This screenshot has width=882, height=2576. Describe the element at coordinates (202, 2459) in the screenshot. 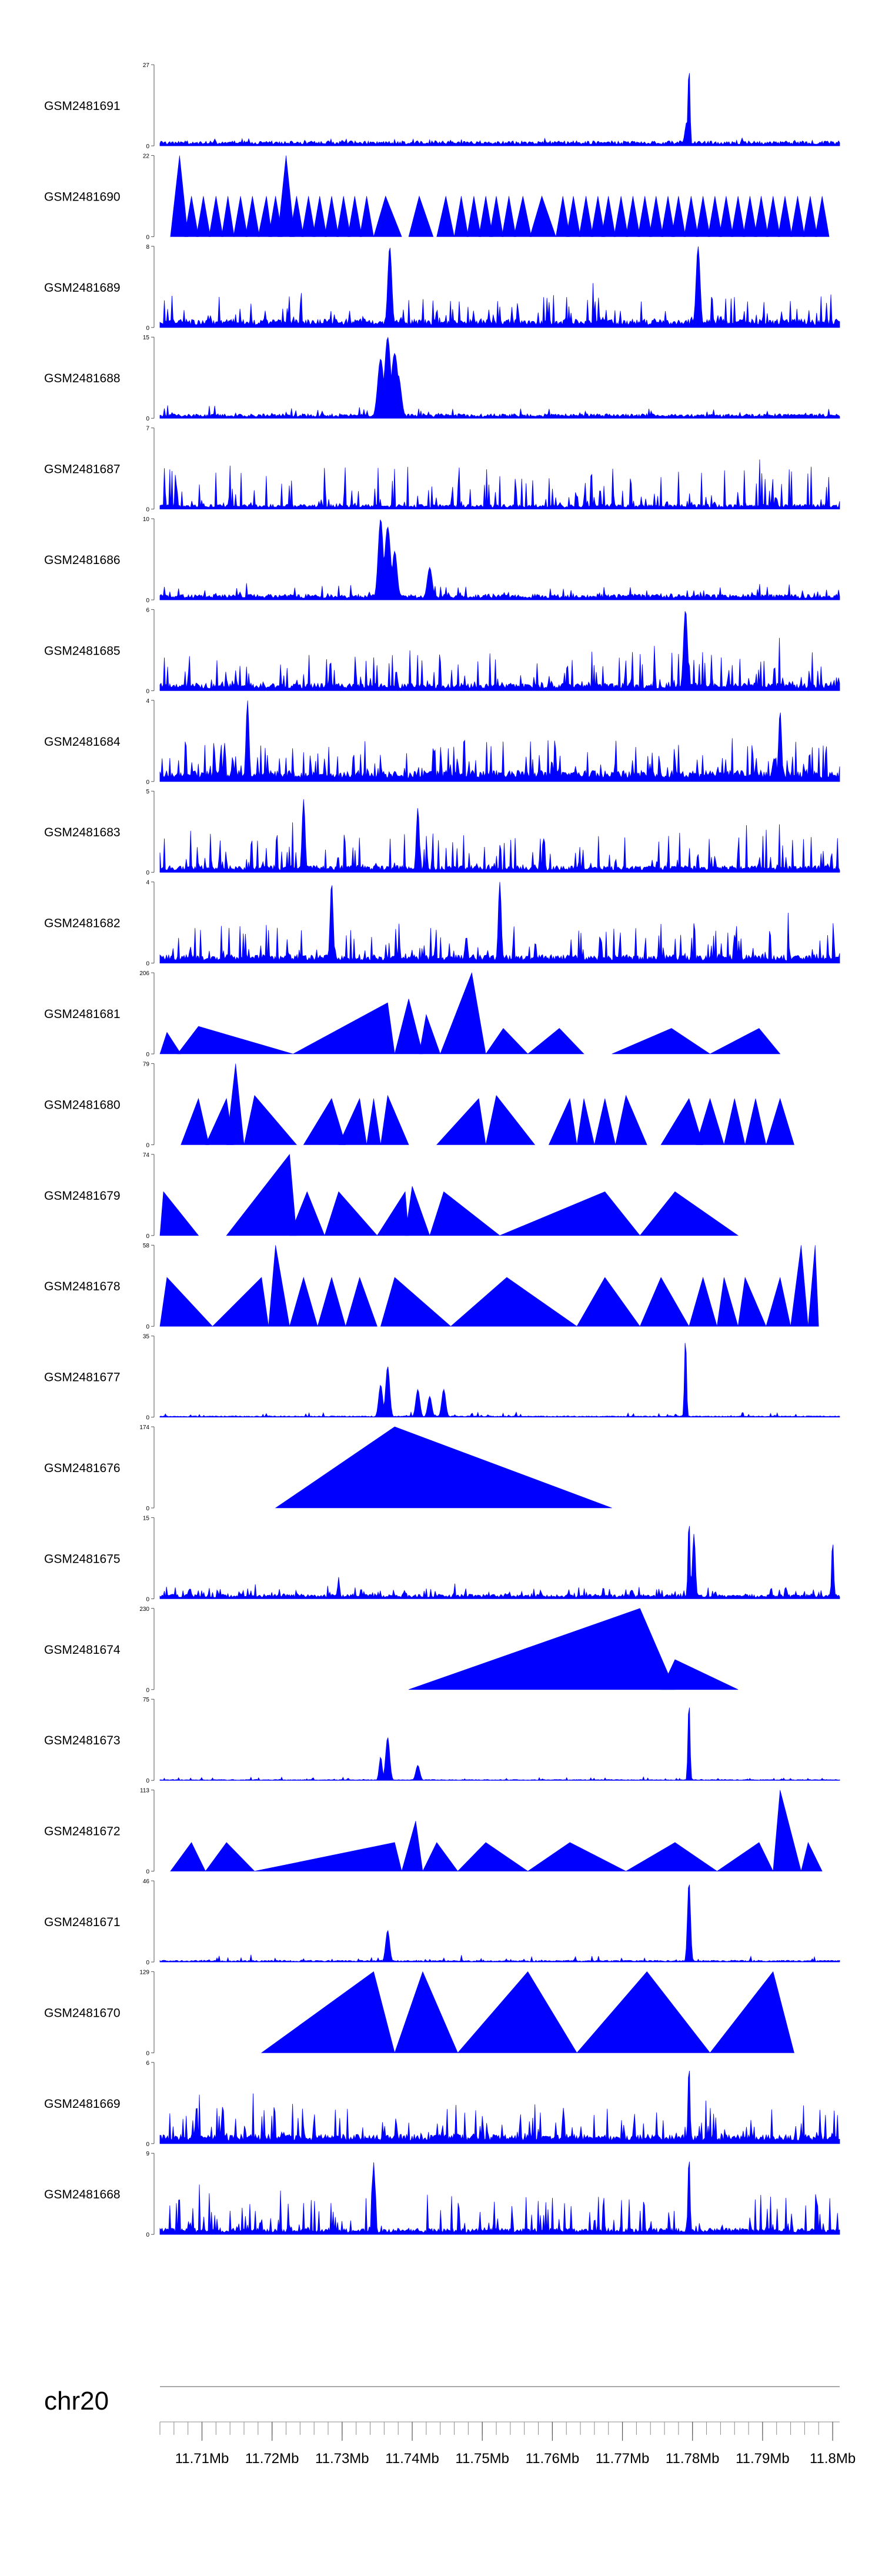

I see `axis-tick-label: 11.71Mb` at that location.